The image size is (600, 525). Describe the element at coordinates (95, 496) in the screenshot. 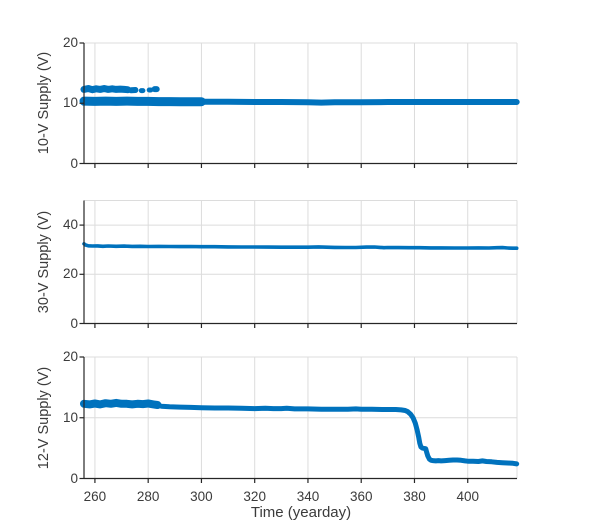

I see `x-tick-label: 260` at that location.